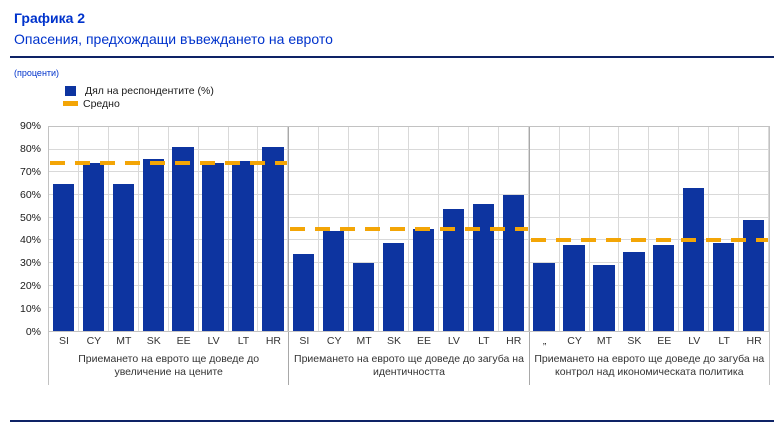 The height and width of the screenshot is (427, 784). I want to click on legend-dash-icon, so click(70, 103).